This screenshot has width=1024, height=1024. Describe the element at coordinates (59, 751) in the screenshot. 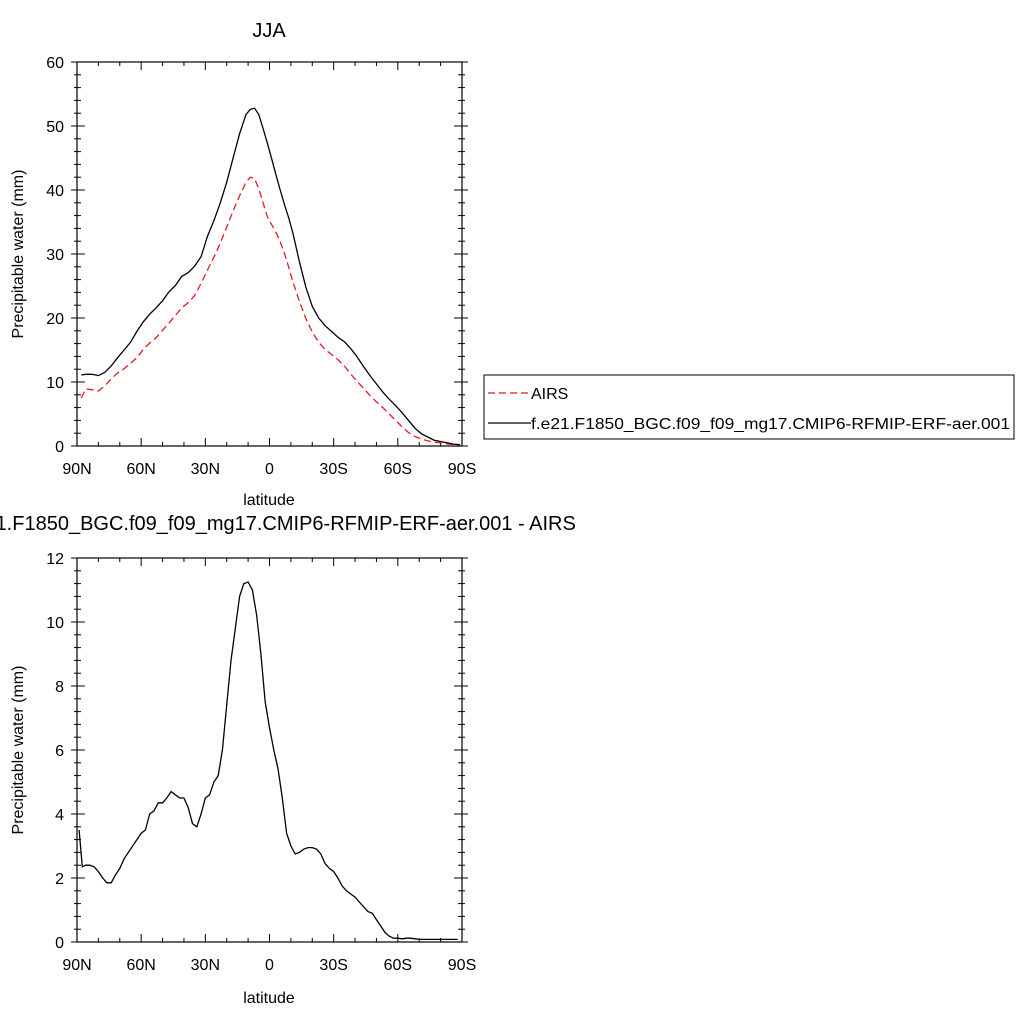

I see `y-tick-label: 6` at that location.